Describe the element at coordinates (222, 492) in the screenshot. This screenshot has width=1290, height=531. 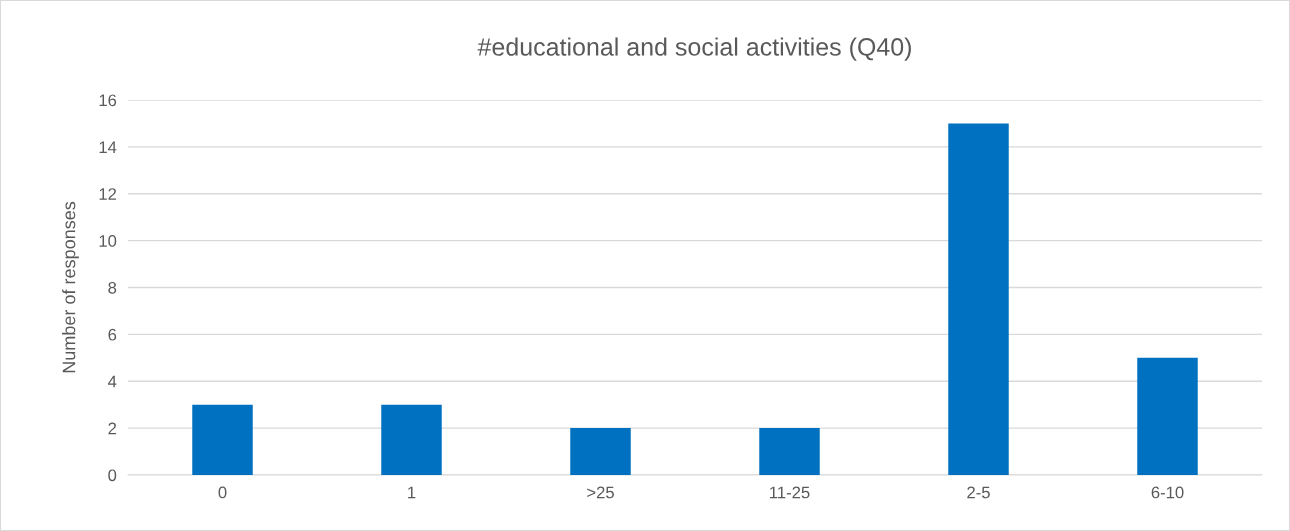
I see `x-tick-label: 0` at that location.